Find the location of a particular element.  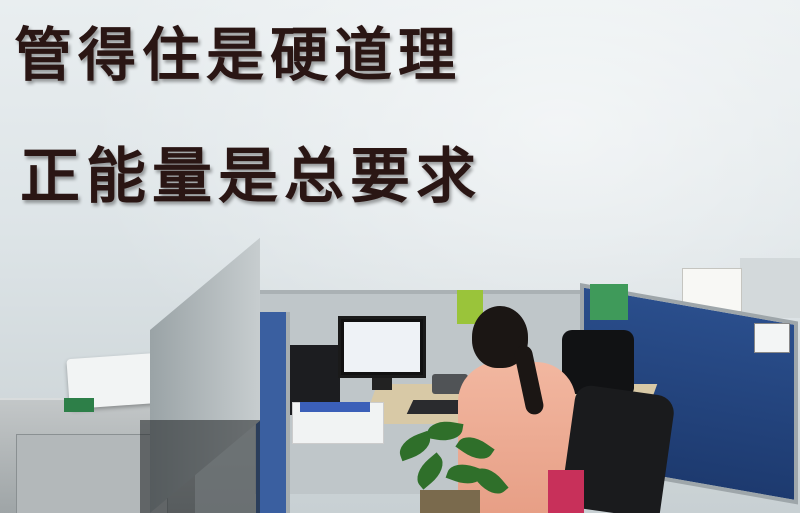

chair-cushion is located at coordinates (566, 491).